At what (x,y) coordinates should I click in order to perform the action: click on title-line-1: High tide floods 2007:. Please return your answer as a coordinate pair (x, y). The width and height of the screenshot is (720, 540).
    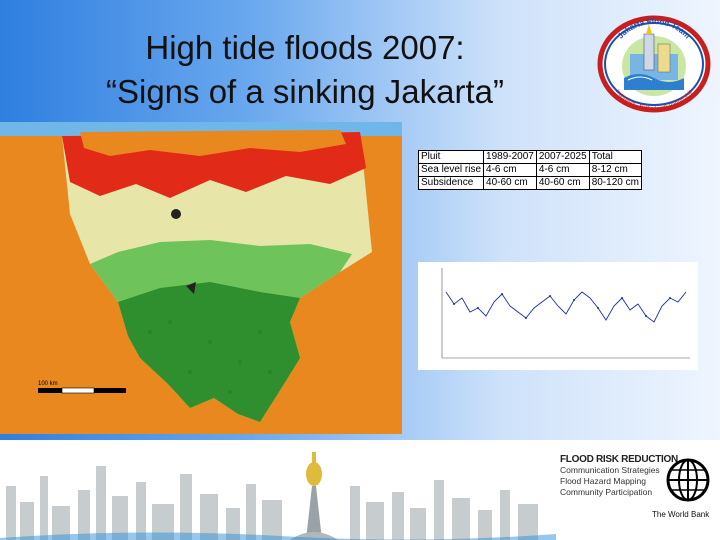
    Looking at the image, I should click on (305, 47).